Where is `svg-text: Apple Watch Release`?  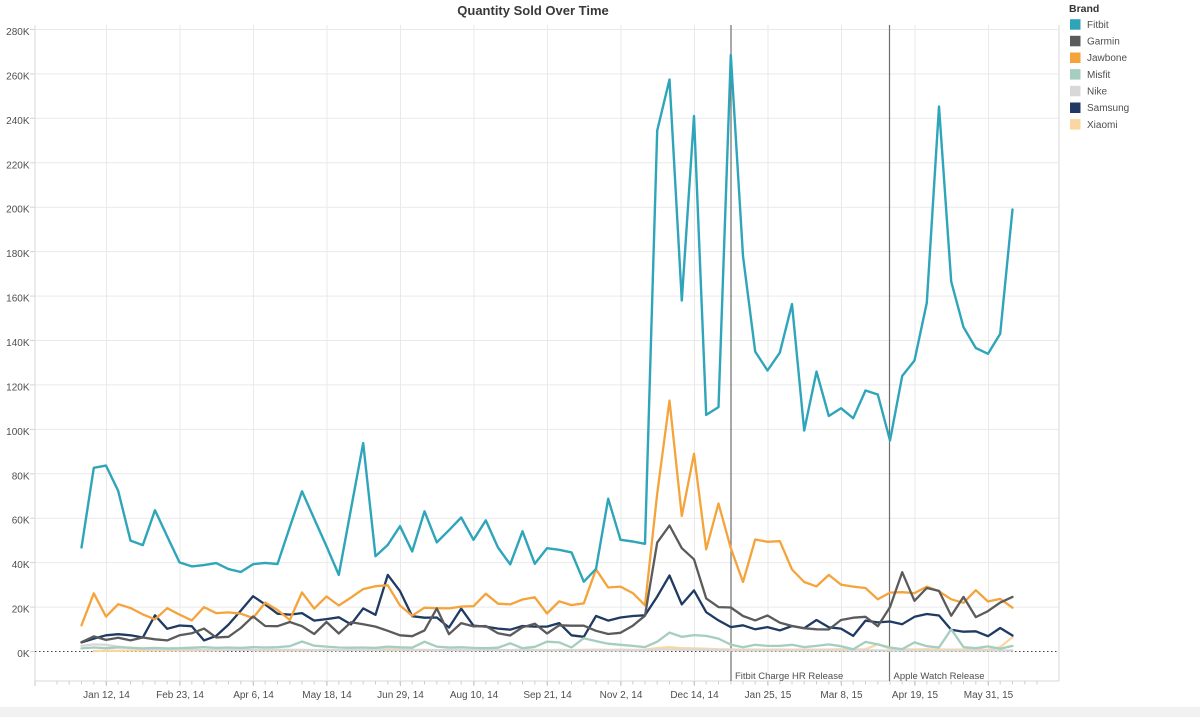 svg-text: Apple Watch Release is located at coordinates (939, 676).